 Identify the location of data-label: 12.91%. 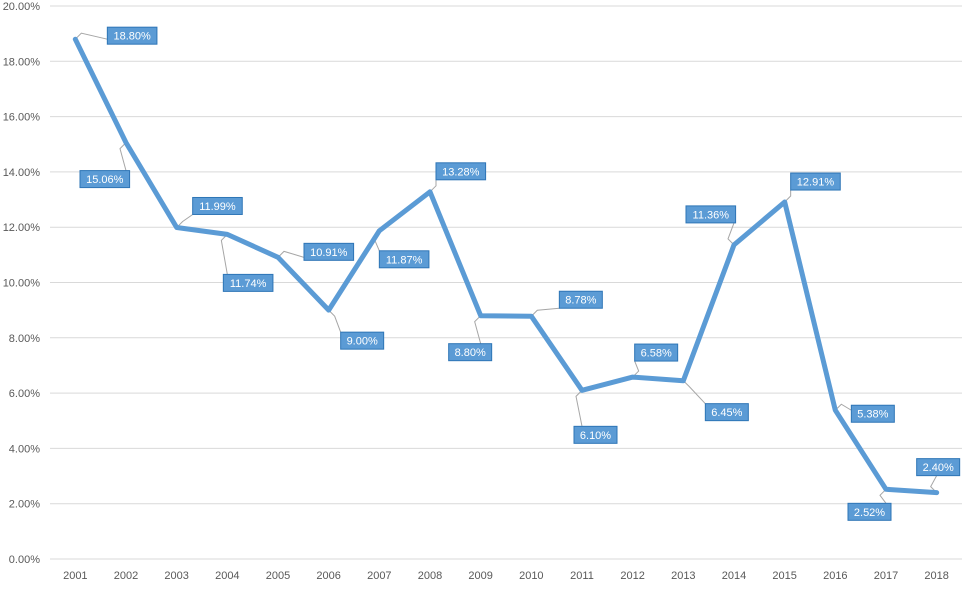
(816, 183).